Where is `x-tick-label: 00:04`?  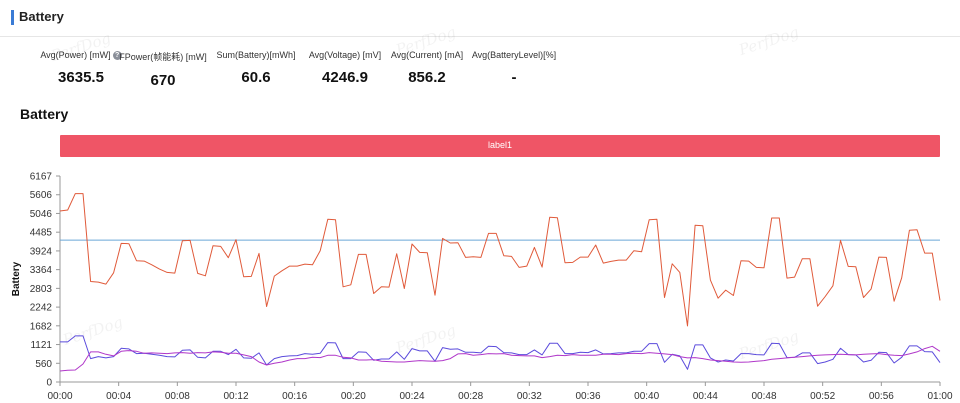
x-tick-label: 00:04 is located at coordinates (118, 396).